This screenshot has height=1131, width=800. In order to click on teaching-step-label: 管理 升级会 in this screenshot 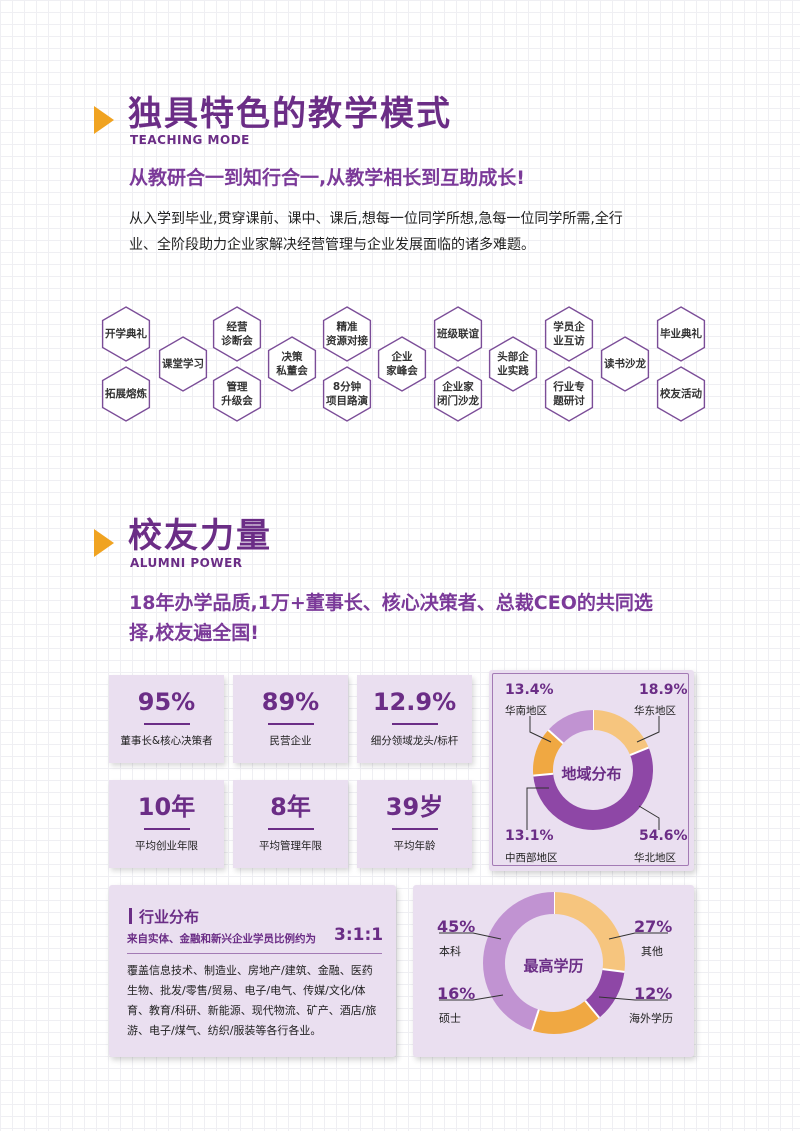, I will do `click(237, 394)`.